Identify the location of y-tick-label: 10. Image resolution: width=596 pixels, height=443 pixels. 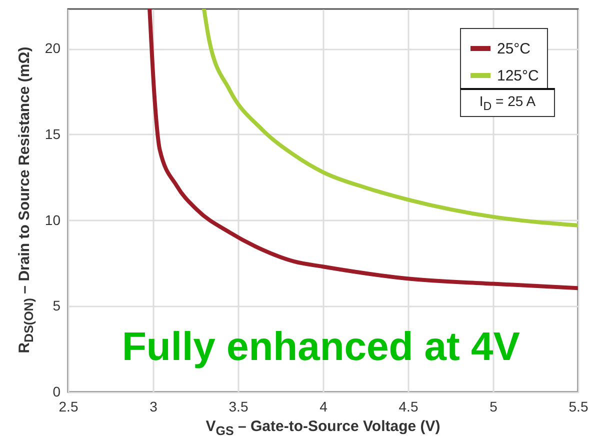
(52, 220).